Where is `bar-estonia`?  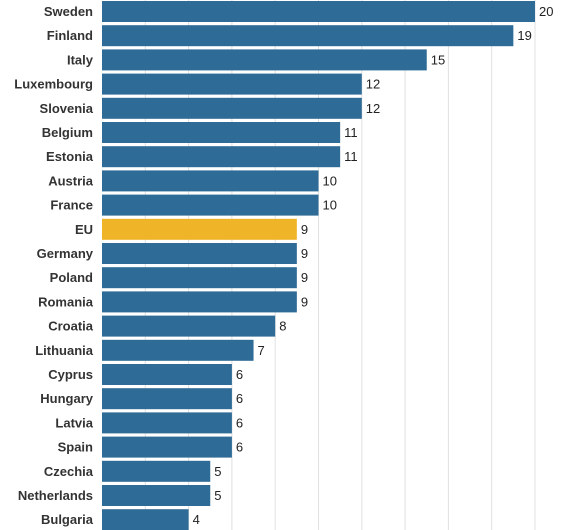 bar-estonia is located at coordinates (221, 157).